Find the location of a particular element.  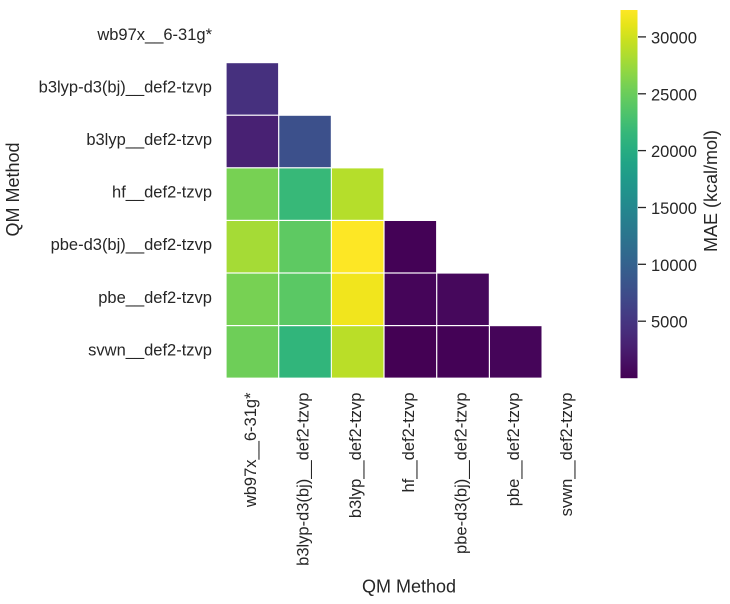

svg-text: 30000 is located at coordinates (674, 38).